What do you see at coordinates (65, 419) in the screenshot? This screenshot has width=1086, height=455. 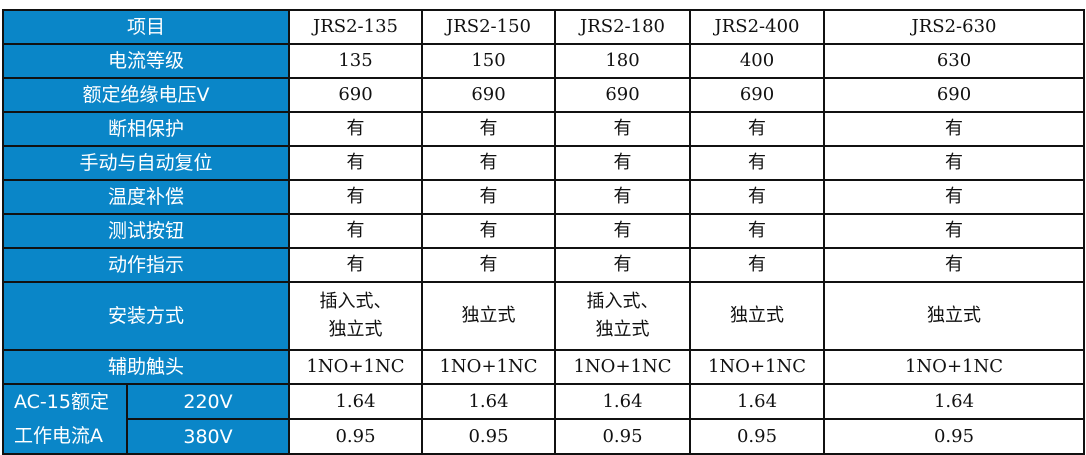 I see `ac15-label: AC-15额定工作电流A` at bounding box center [65, 419].